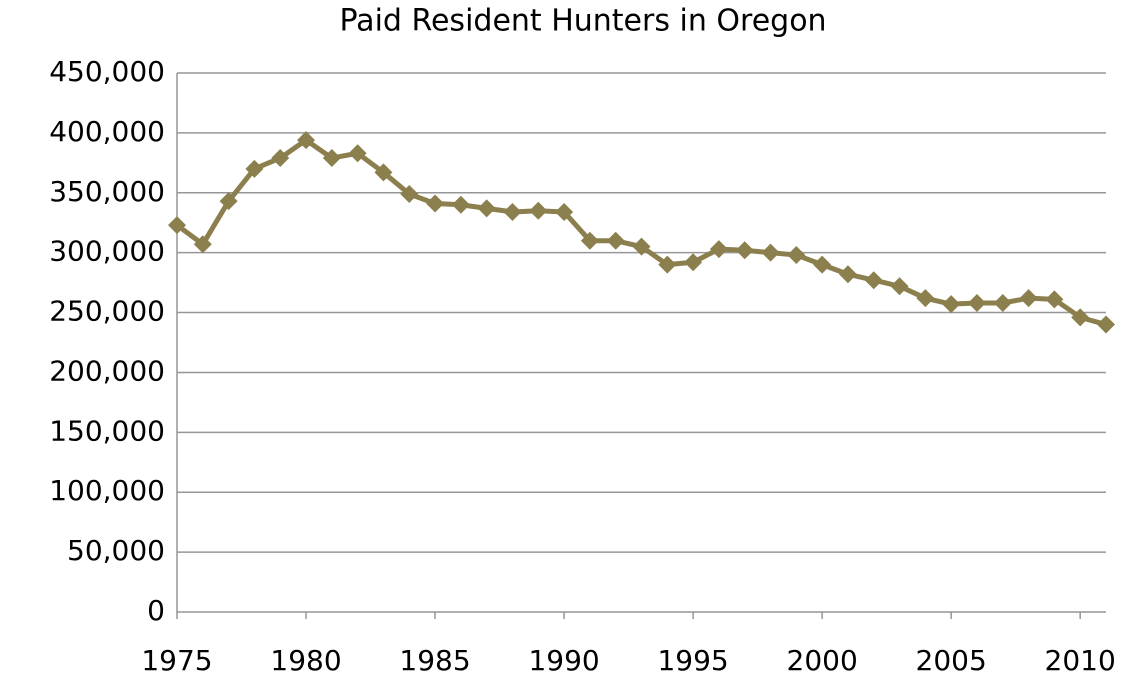 The height and width of the screenshot is (681, 1125). Describe the element at coordinates (176, 660) in the screenshot. I see `x-tick-label: 1975` at that location.